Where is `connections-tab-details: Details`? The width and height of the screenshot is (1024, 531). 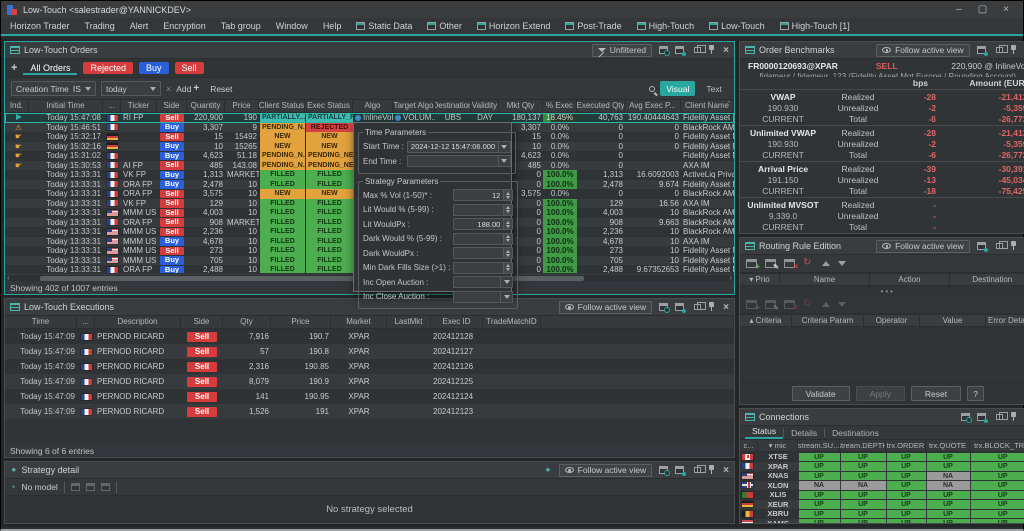
connections-tab-details: Details is located at coordinates (804, 433).